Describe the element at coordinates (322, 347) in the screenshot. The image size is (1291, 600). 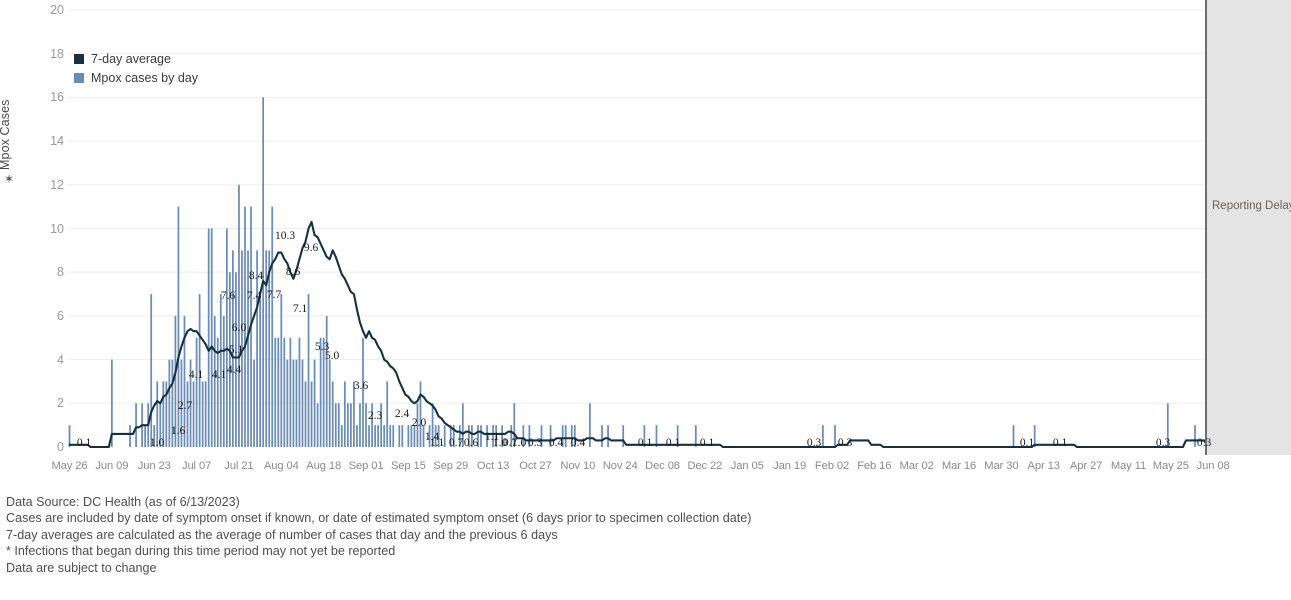
I see `data-point-label: 5.3` at that location.